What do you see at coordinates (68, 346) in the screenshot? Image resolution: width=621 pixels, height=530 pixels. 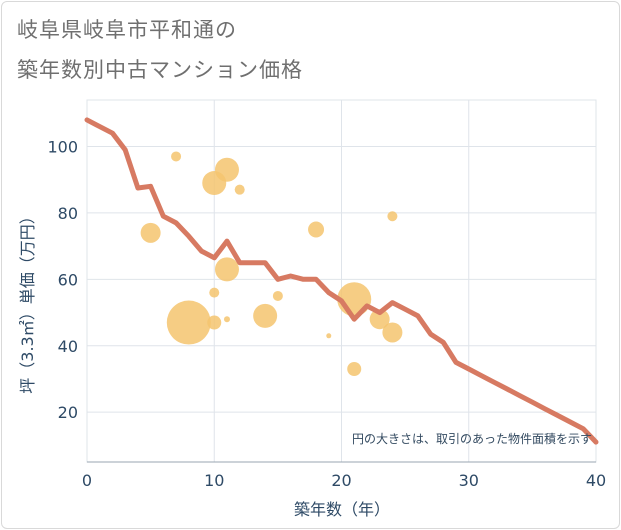 I see `y-tick-label: 40` at bounding box center [68, 346].